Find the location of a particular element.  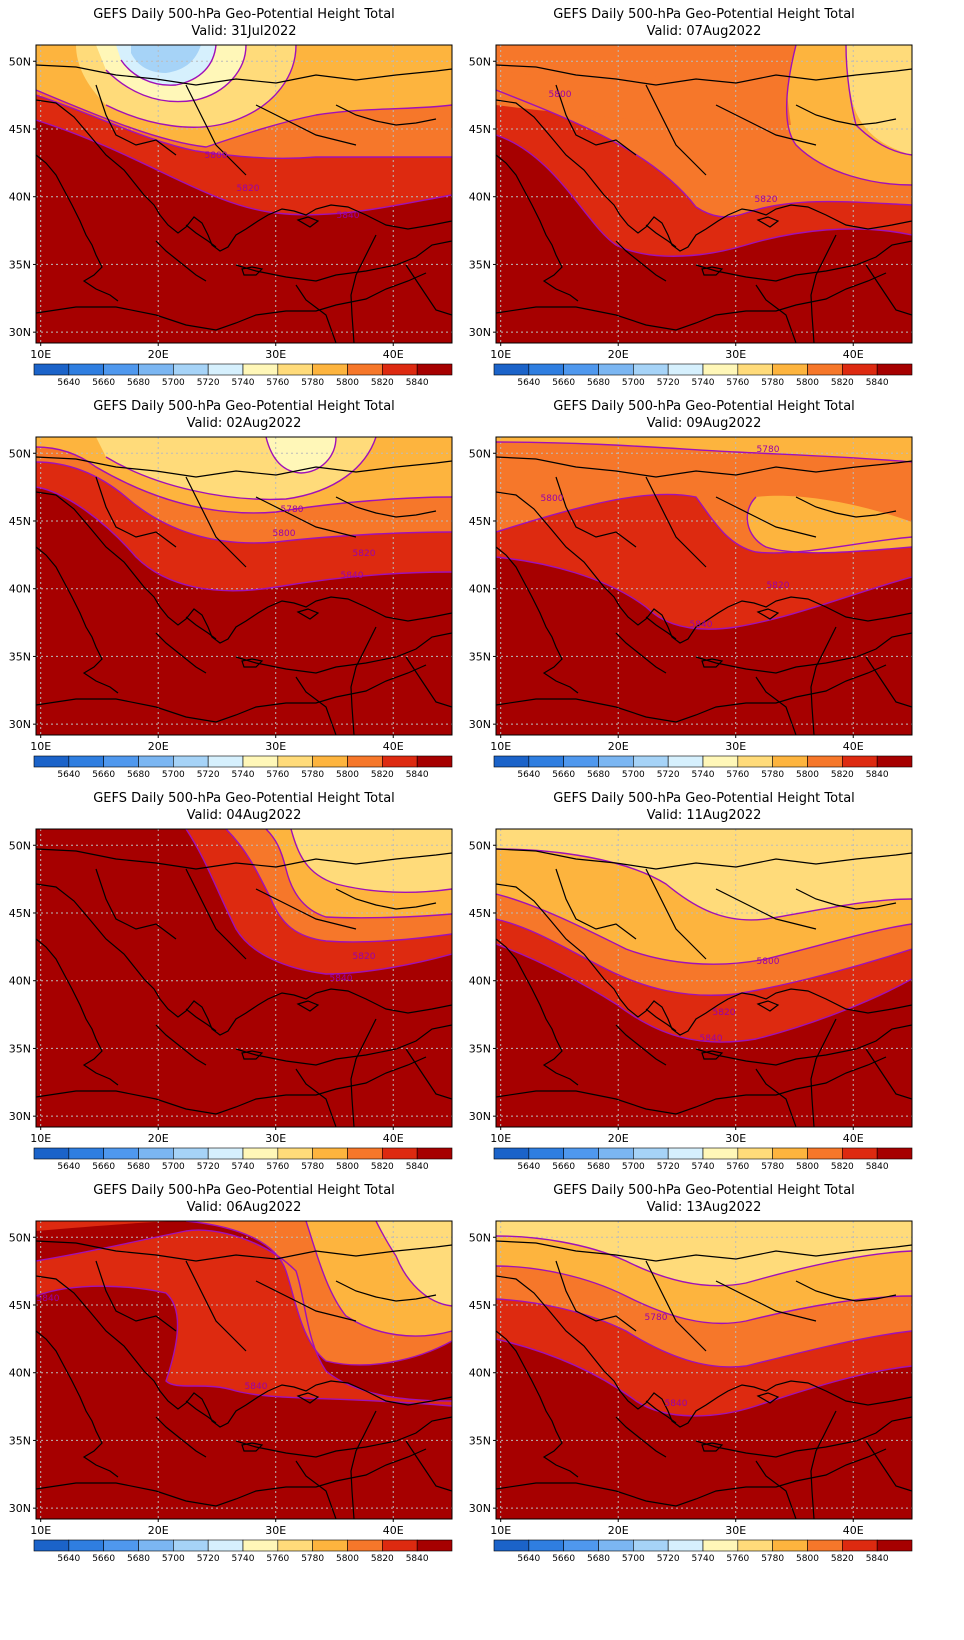

colorbar-label: 5700 is located at coordinates (173, 775).